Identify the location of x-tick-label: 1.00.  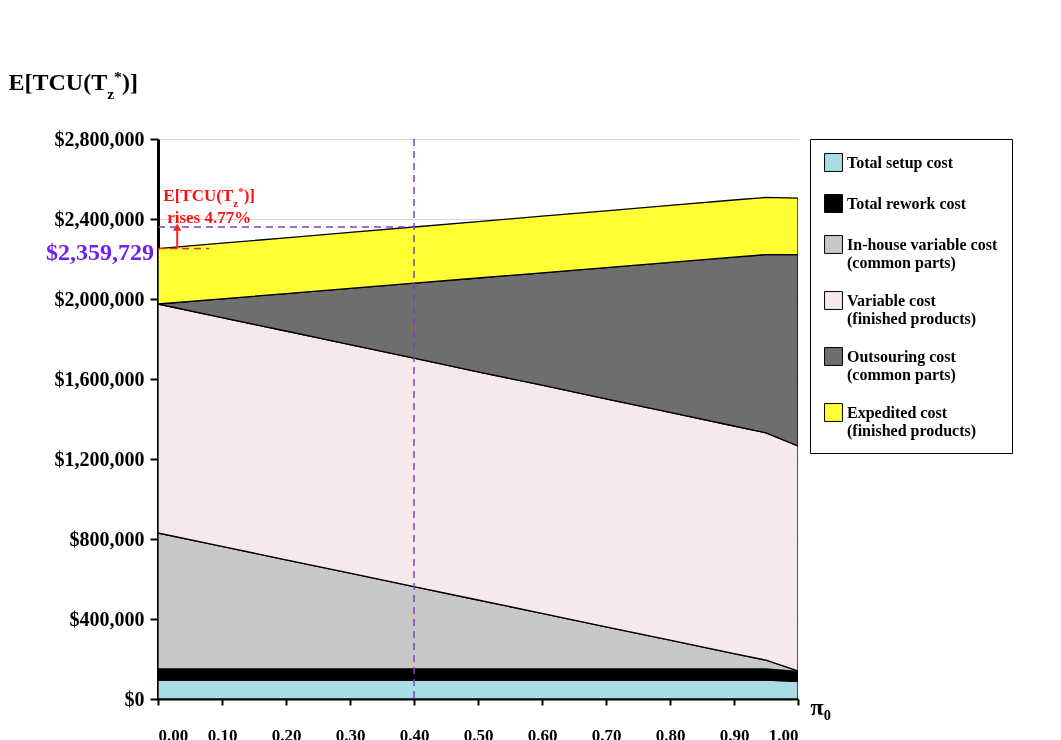
(783, 732).